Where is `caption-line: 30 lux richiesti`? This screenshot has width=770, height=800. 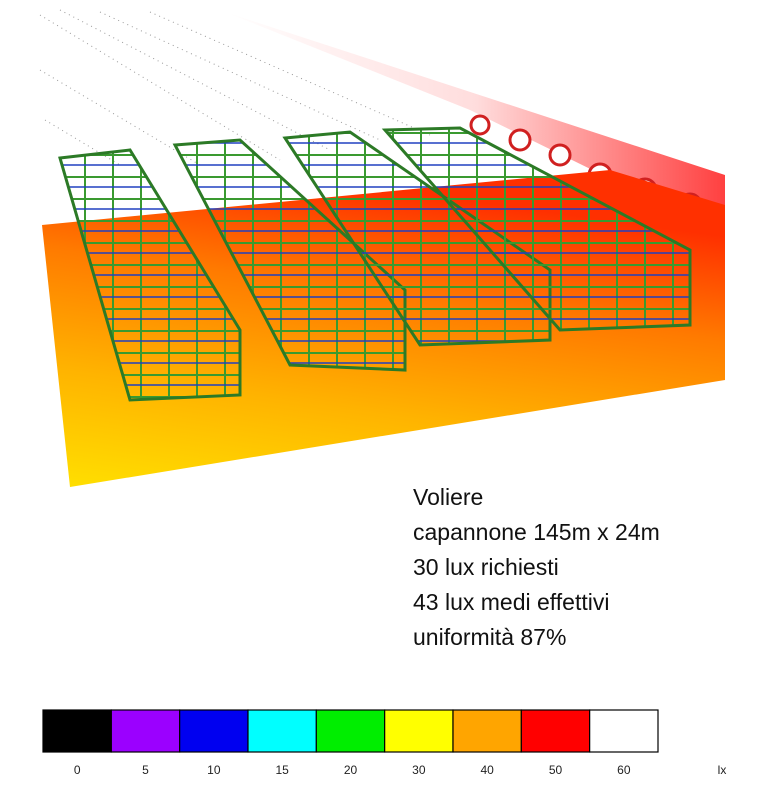
caption-line: 30 lux richiesti is located at coordinates (486, 567).